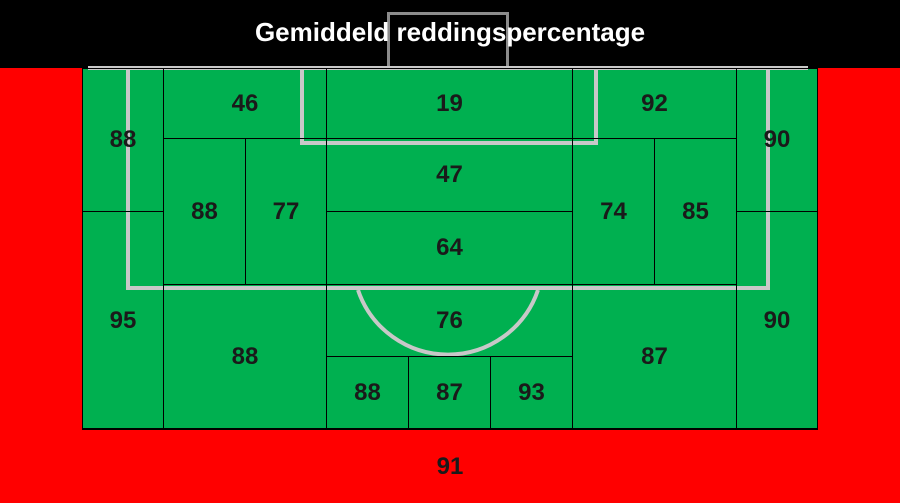 The height and width of the screenshot is (503, 900). I want to click on zone-lower-left: 88, so click(245, 357).